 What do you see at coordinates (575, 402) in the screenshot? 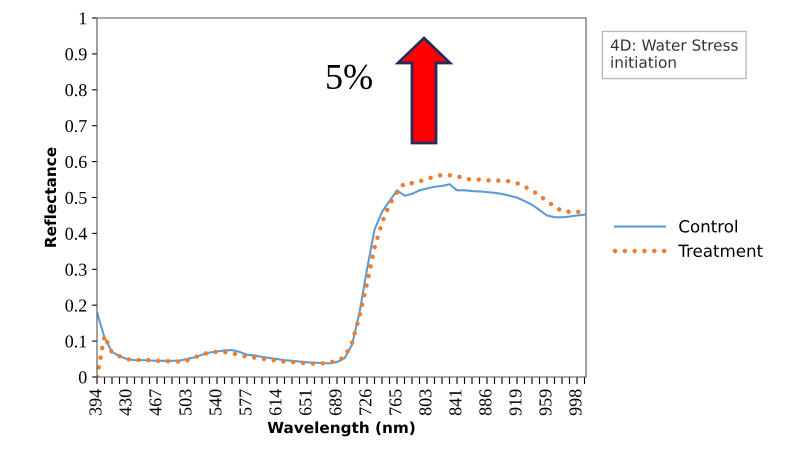
I see `x-tick-label: 998` at bounding box center [575, 402].